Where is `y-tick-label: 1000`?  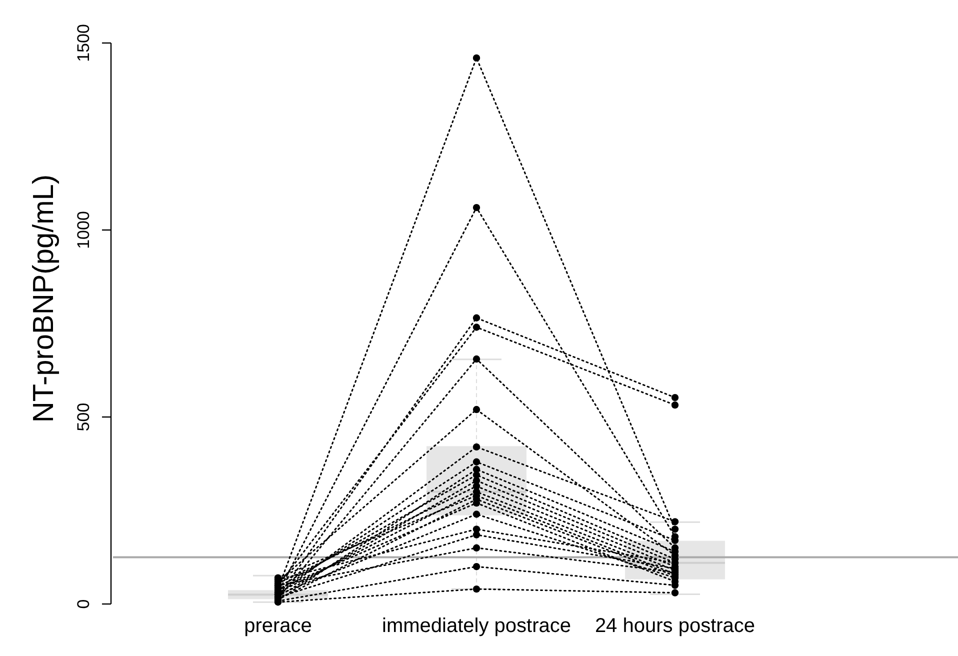 y-tick-label: 1000 is located at coordinates (83, 230).